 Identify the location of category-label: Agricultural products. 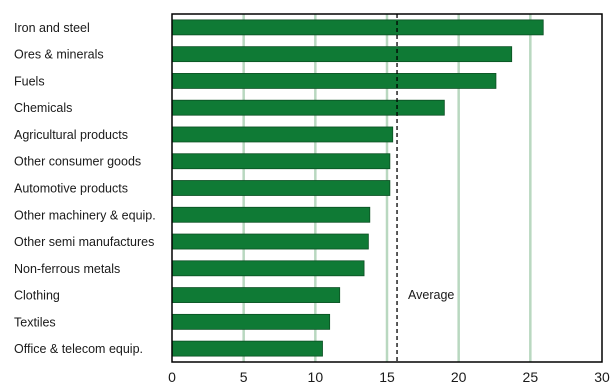
(71, 135).